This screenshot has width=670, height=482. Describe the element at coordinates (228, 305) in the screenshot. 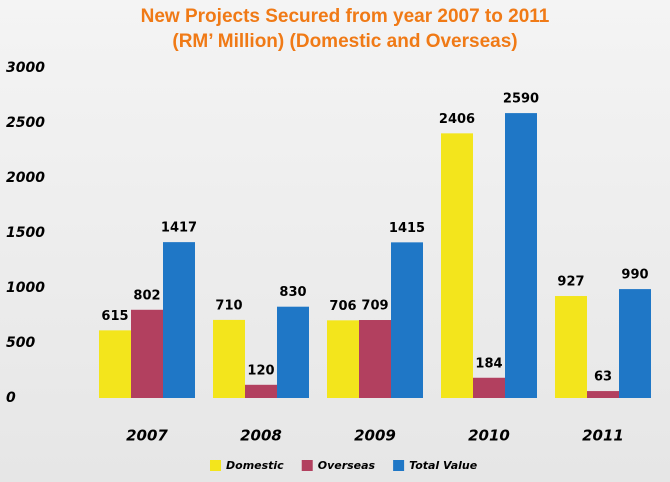

I see `value-label: 710` at that location.